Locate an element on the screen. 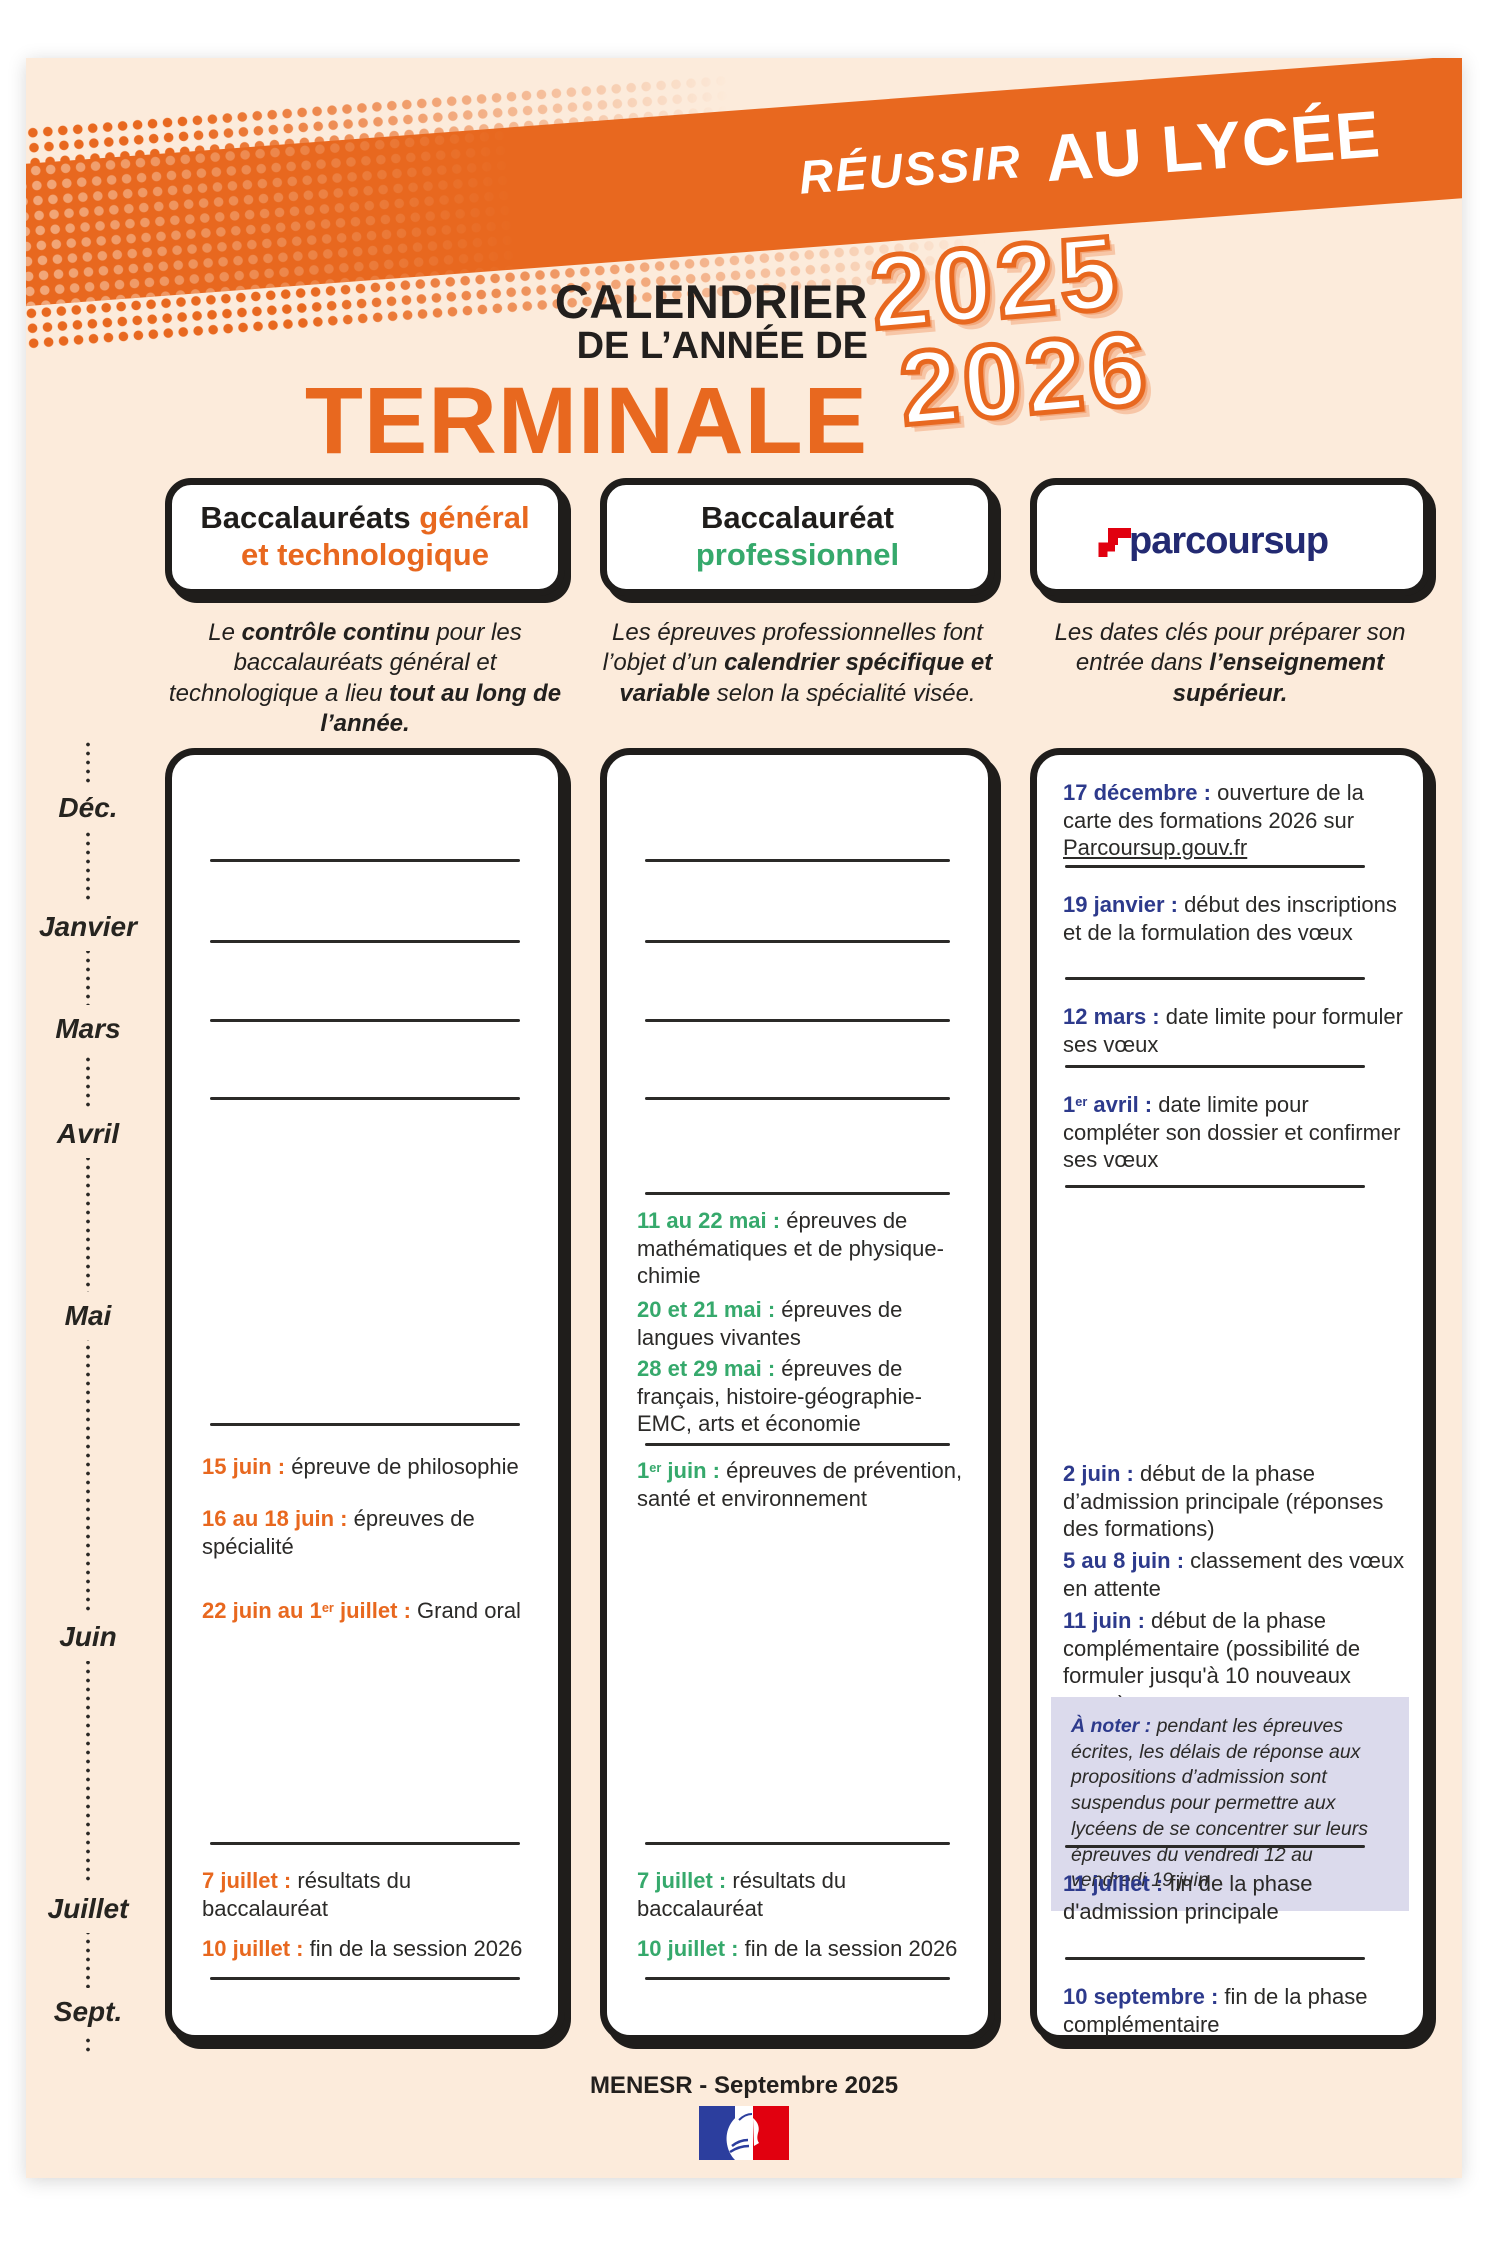 The image size is (1488, 2266). entry-date: 5 au 8 juin : is located at coordinates (1124, 1560).